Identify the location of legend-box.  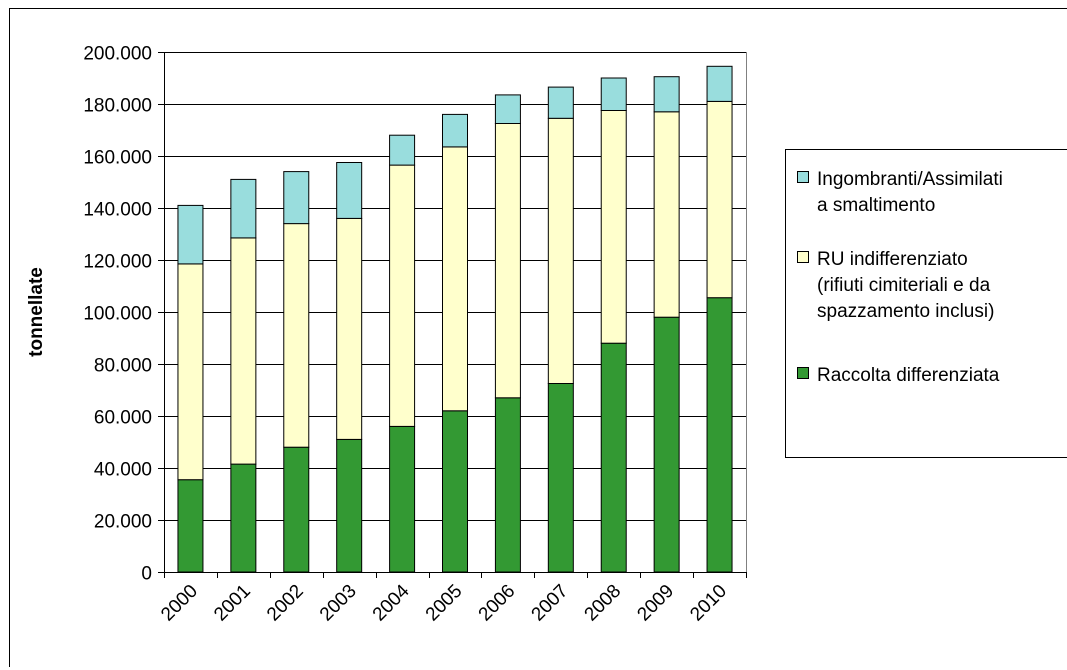
(926, 303).